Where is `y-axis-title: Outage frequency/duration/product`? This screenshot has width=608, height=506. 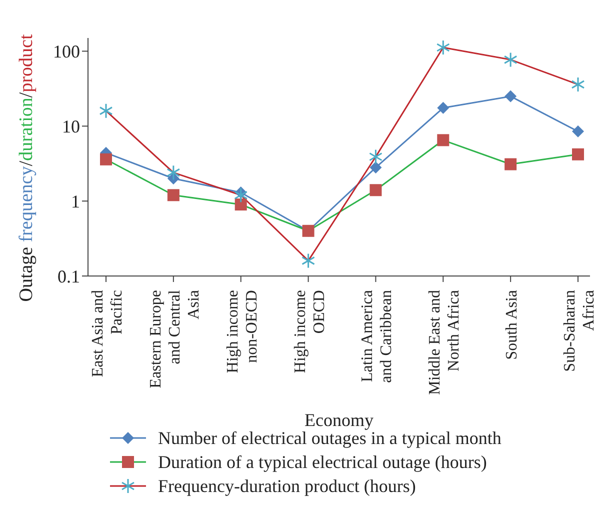
y-axis-title: Outage frequency/duration/product is located at coordinates (26, 168).